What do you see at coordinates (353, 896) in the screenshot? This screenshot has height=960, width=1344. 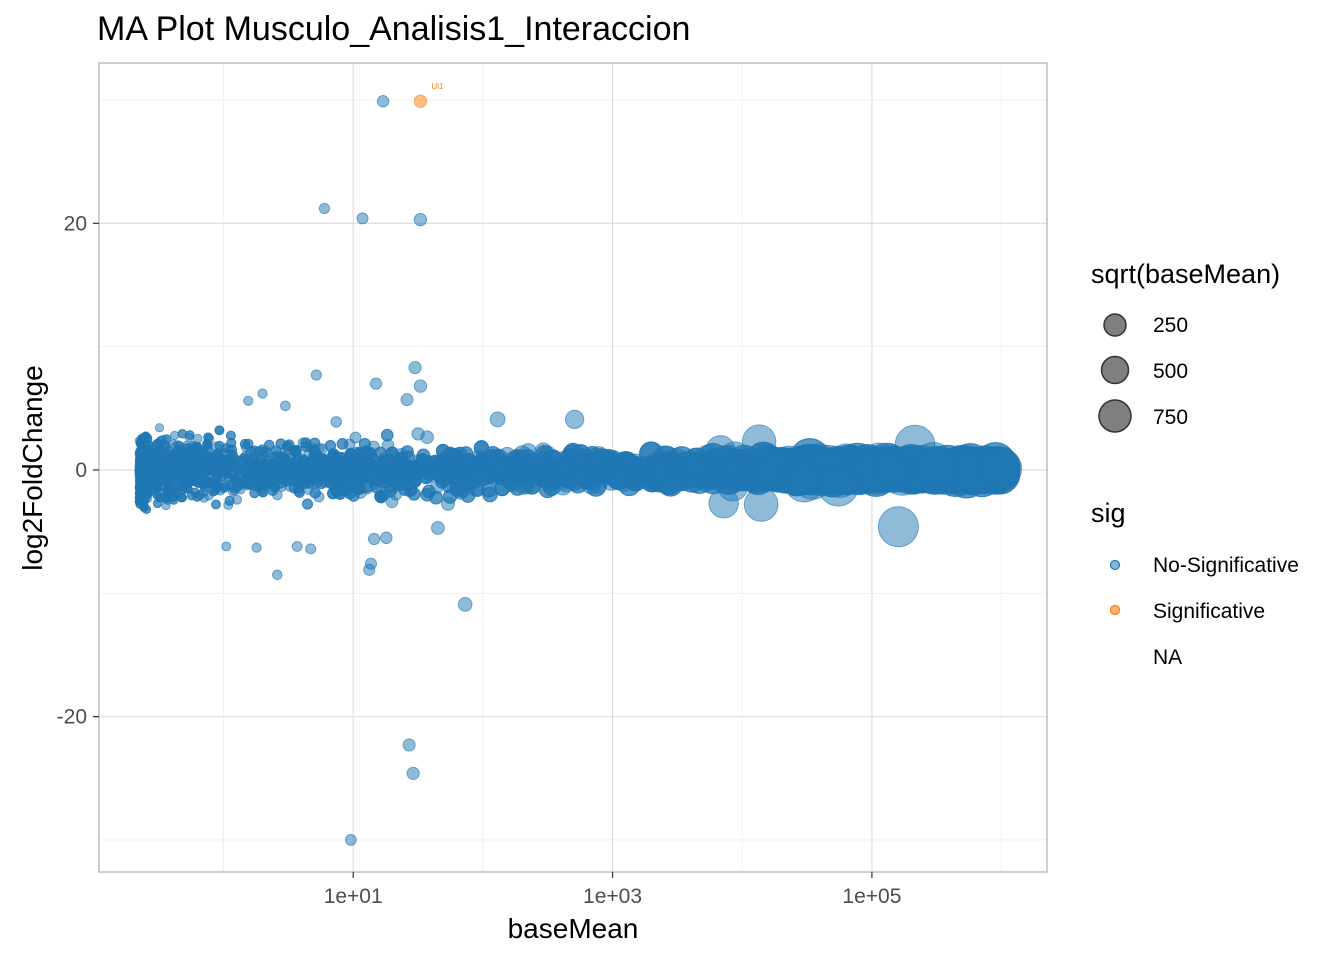 I see `x-tick-label: 1e+01` at bounding box center [353, 896].